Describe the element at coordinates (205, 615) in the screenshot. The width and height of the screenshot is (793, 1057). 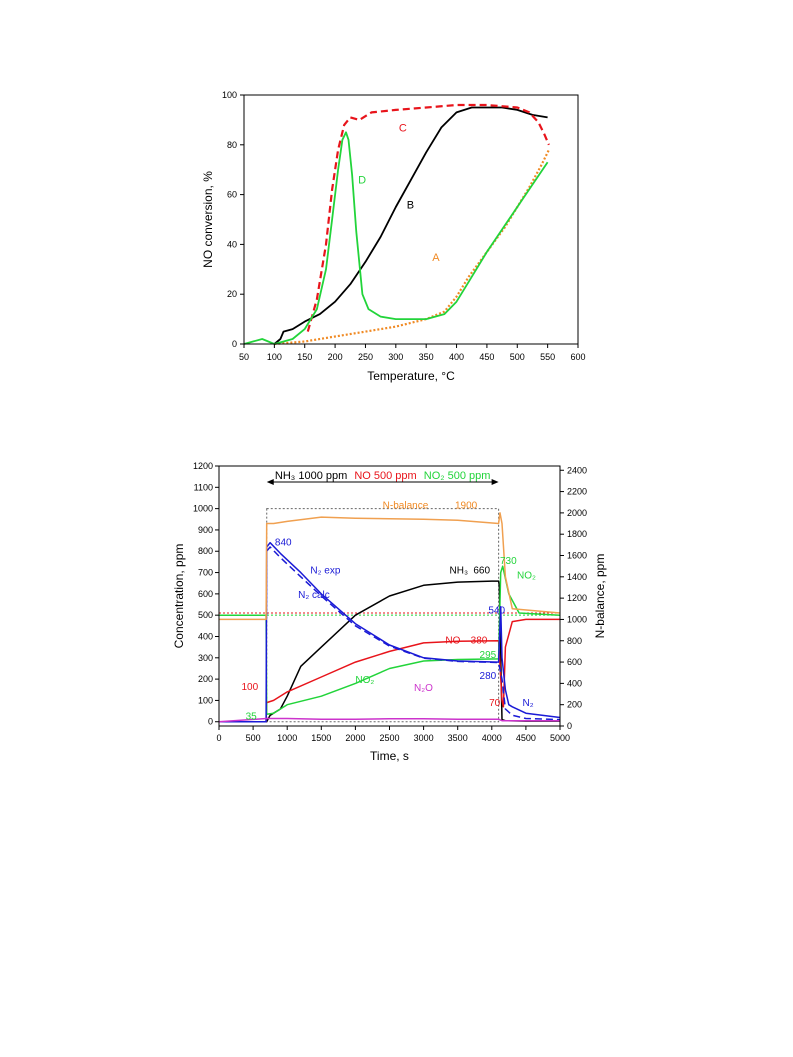
I see `chart2-y-tick-label: 500` at that location.